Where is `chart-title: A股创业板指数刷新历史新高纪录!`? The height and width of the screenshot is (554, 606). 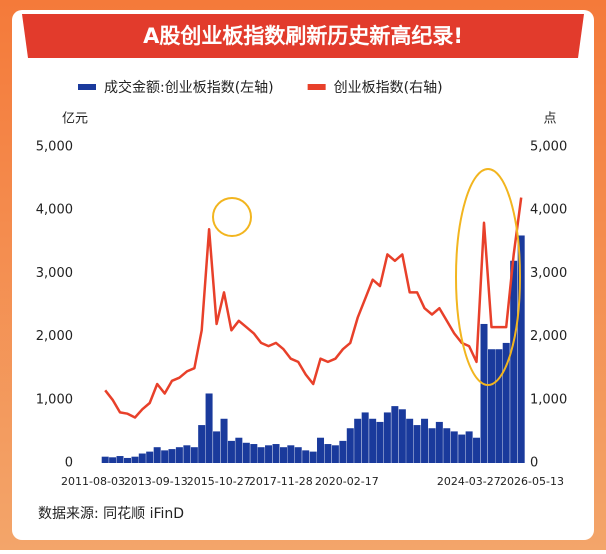
chart-title: A股创业板指数刷新历史新高纪录! is located at coordinates (303, 36).